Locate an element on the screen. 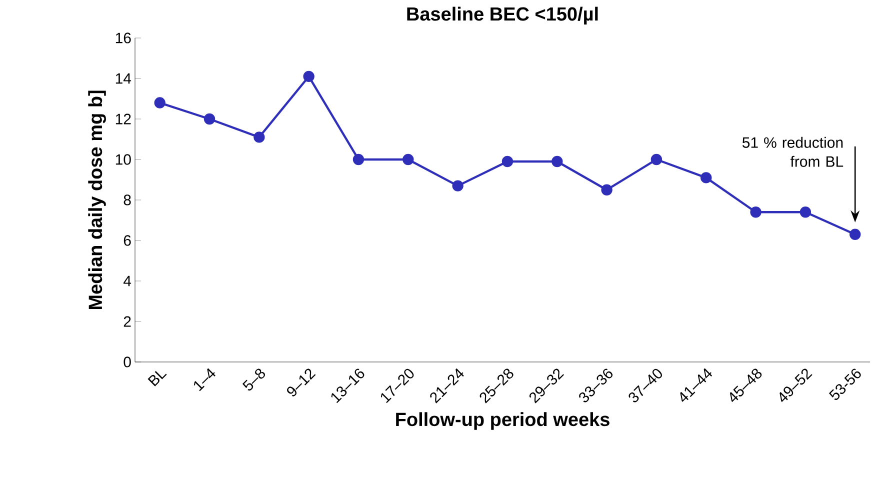 This screenshot has height=484, width=877. y-tick-label: 12 is located at coordinates (123, 119).